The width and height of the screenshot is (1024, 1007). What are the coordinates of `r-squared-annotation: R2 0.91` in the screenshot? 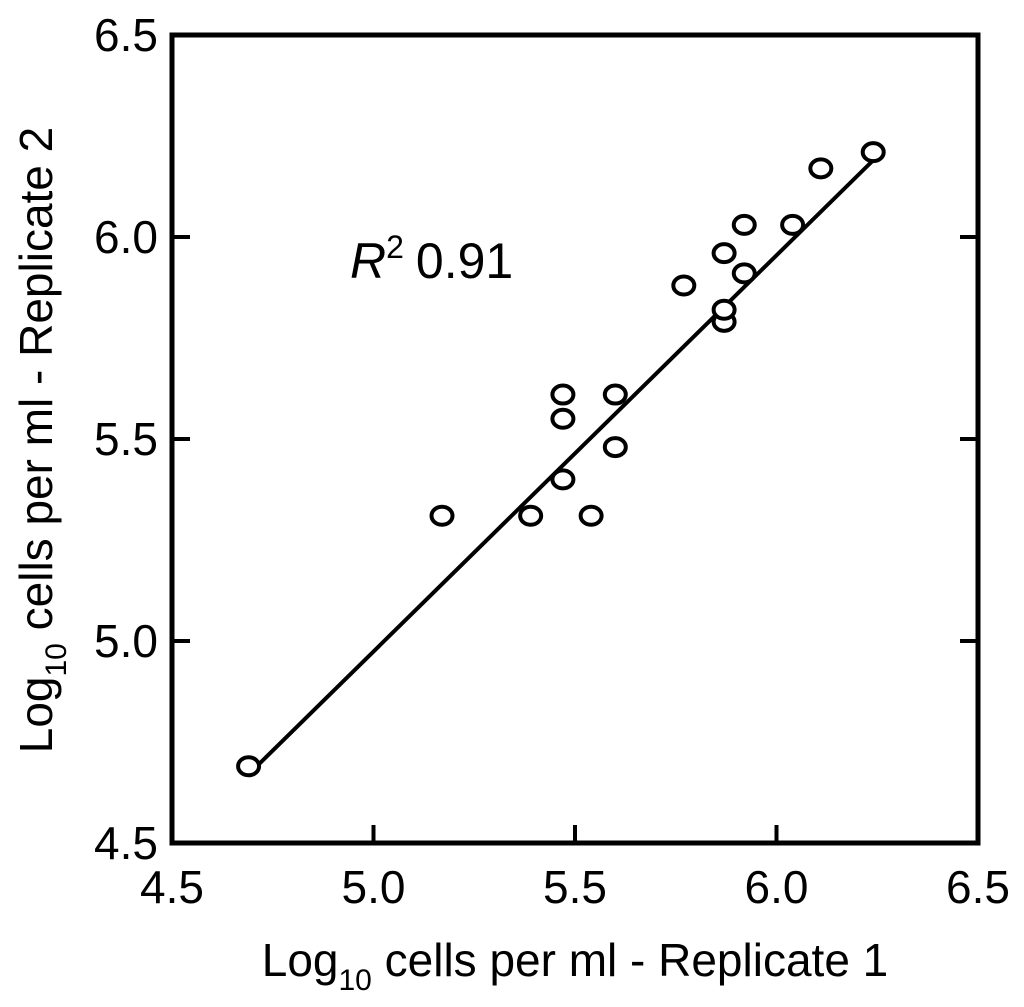 It's located at (431, 259).